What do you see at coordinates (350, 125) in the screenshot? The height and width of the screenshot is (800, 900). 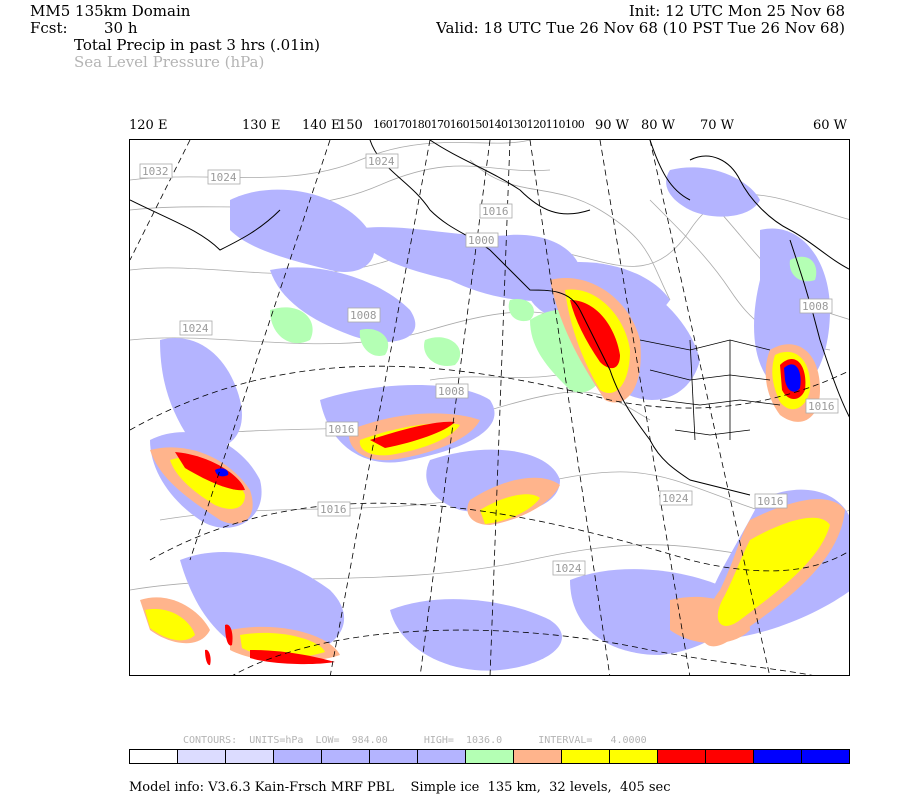 I see `lon-label: 150` at bounding box center [350, 125].